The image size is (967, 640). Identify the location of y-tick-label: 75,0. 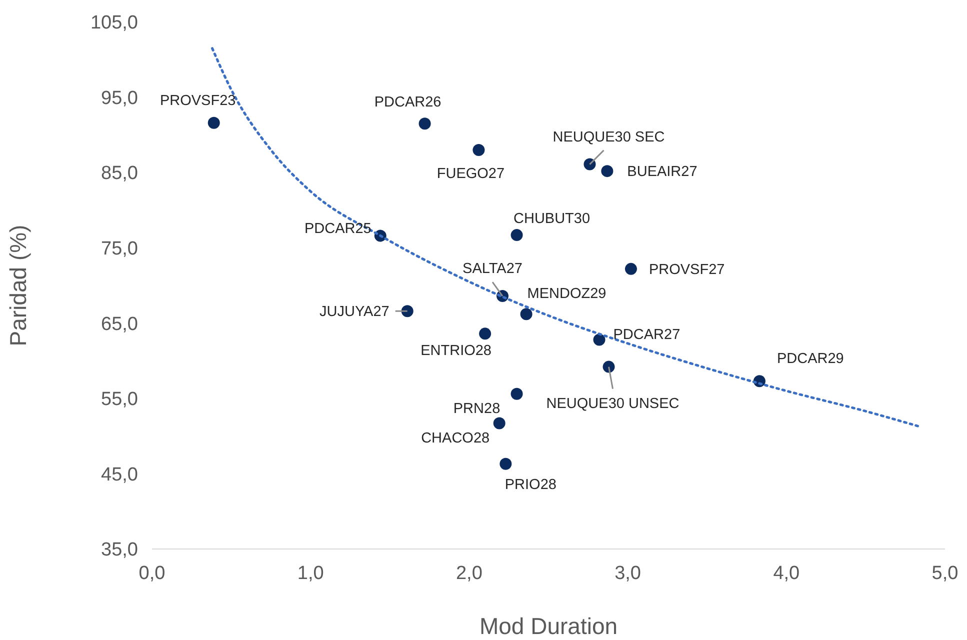
(119, 249).